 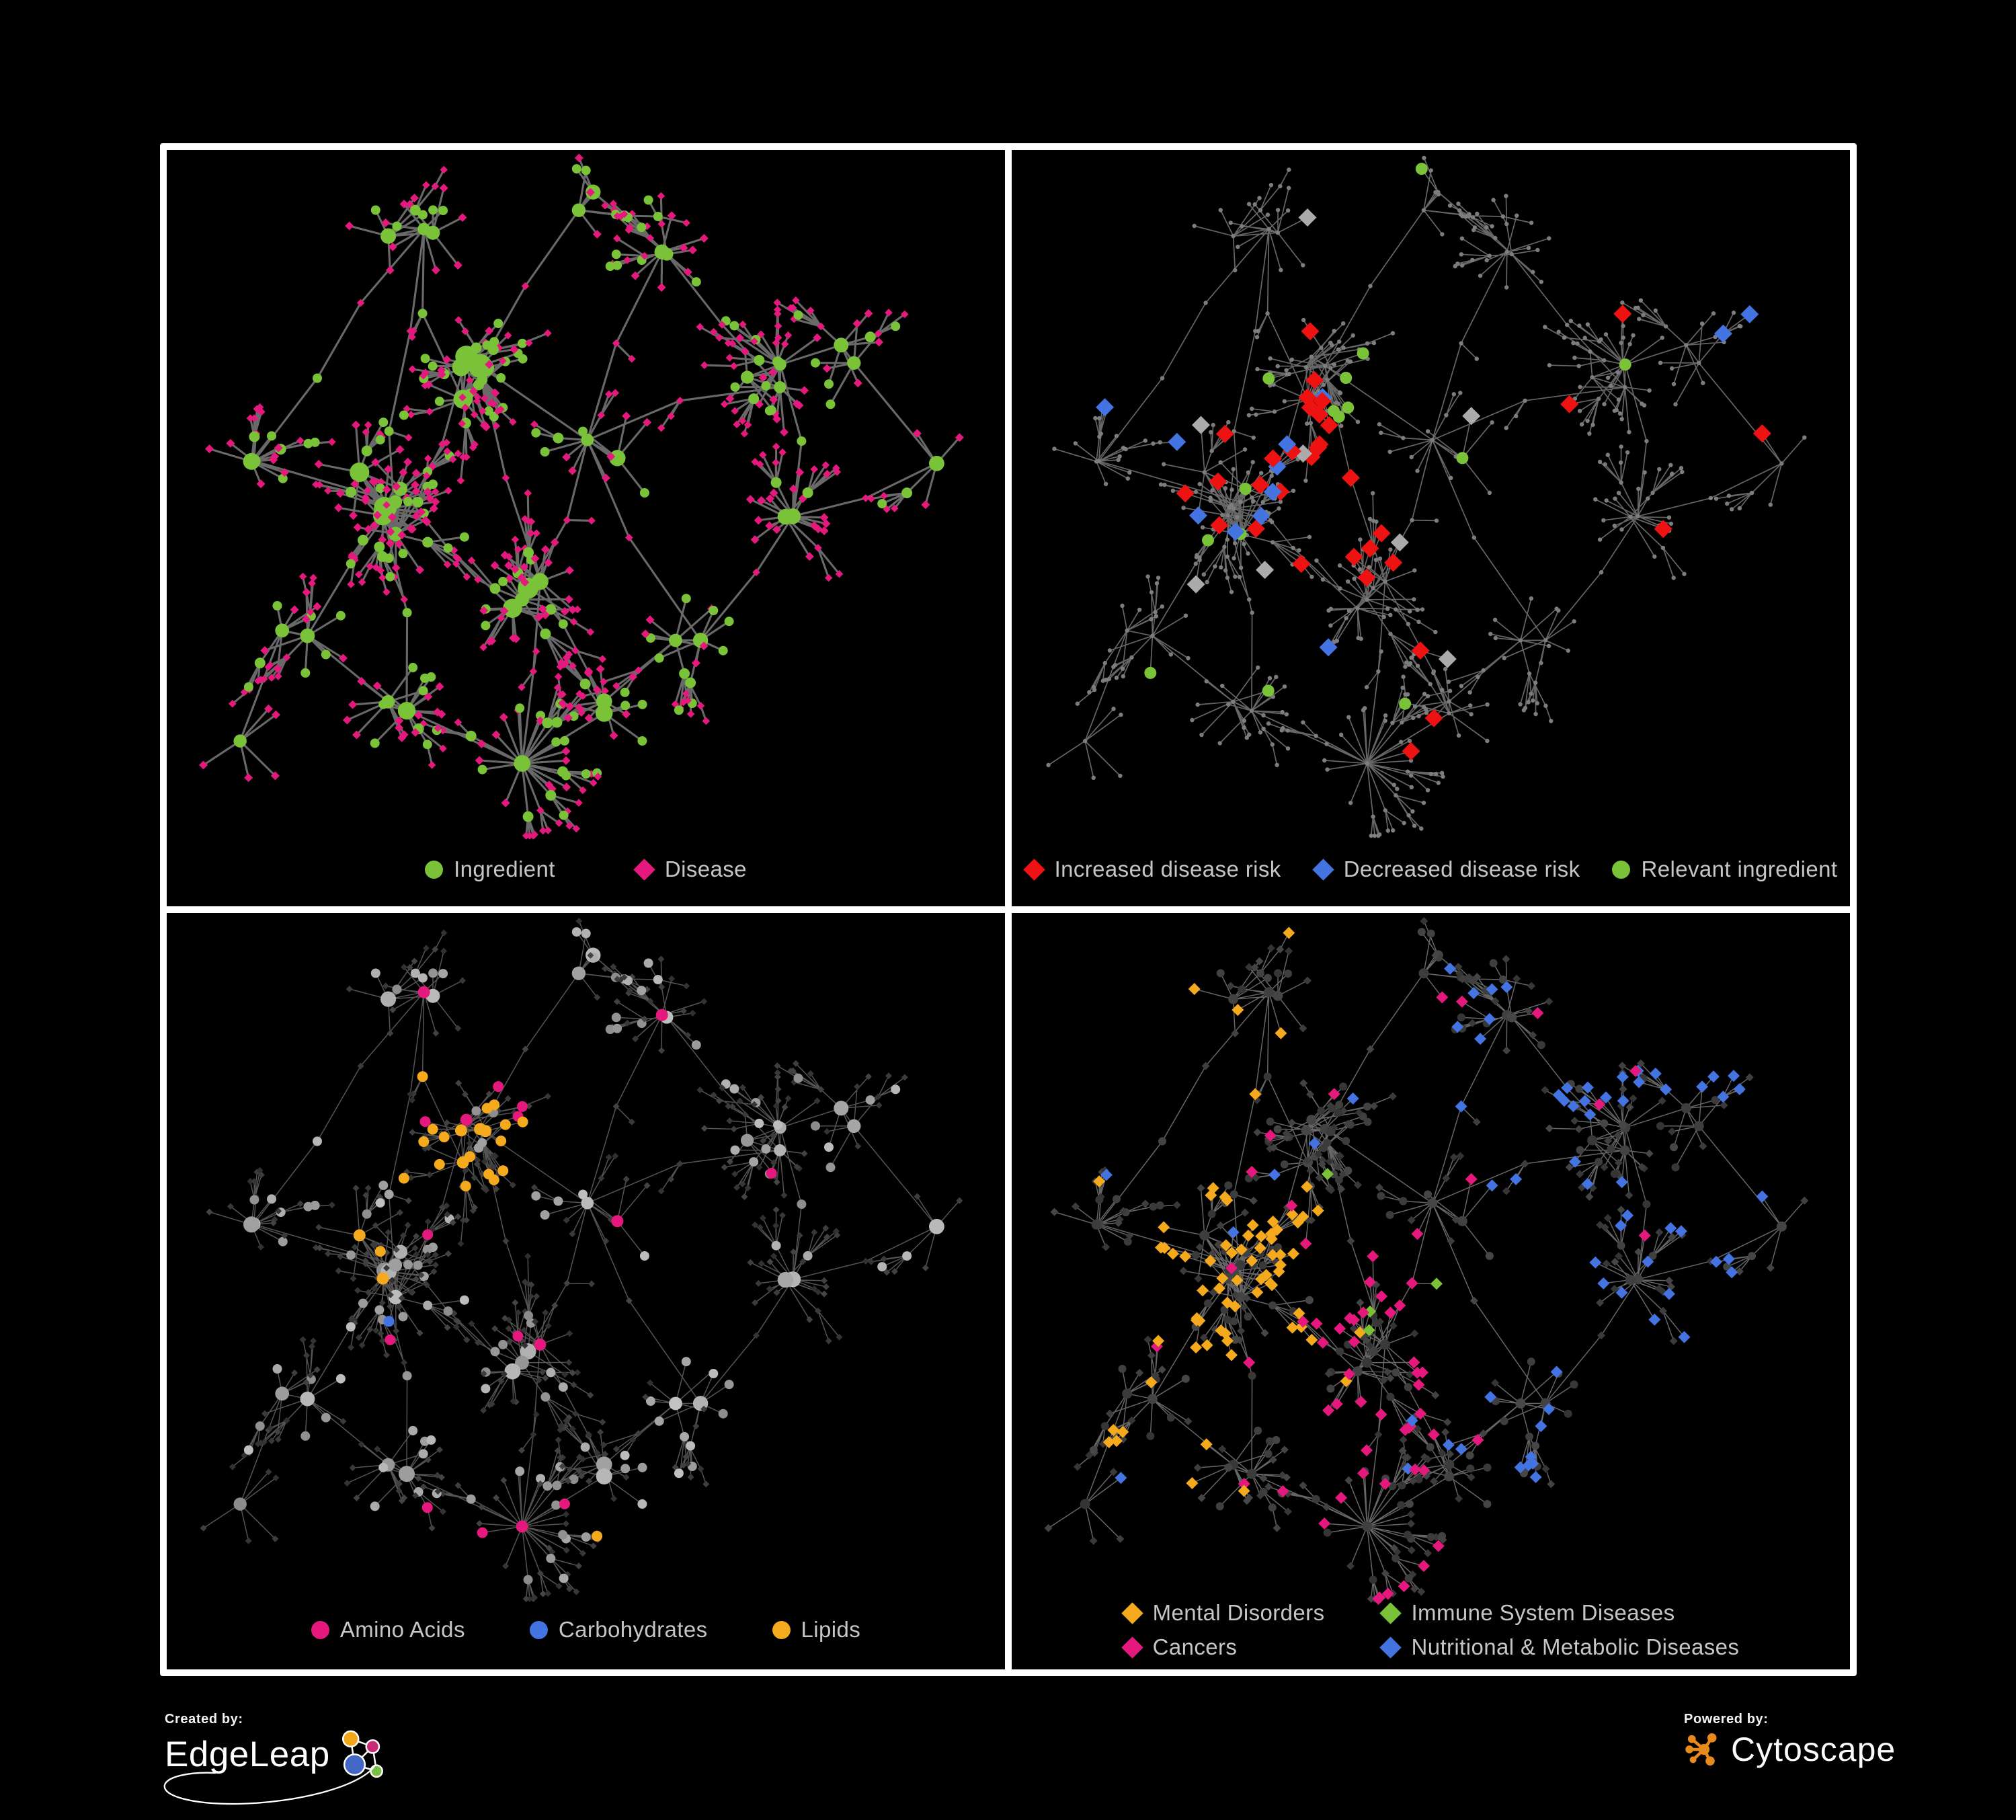 What do you see at coordinates (1426, 1261) in the screenshot?
I see `disease-categories-network` at bounding box center [1426, 1261].